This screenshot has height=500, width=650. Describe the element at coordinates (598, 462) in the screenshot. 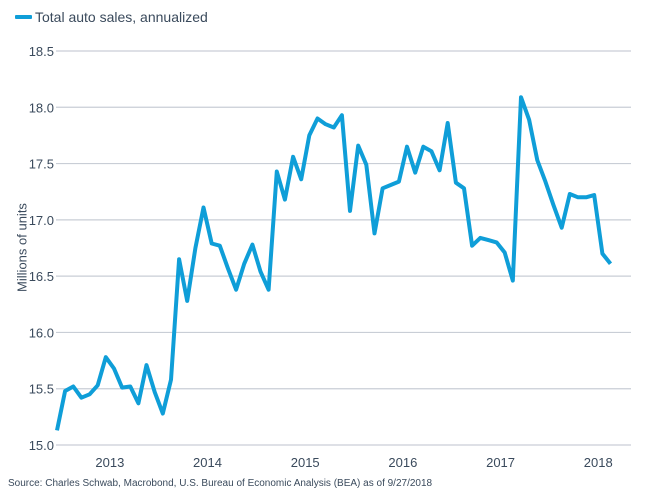

I see `x-tick-label: 2018` at that location.